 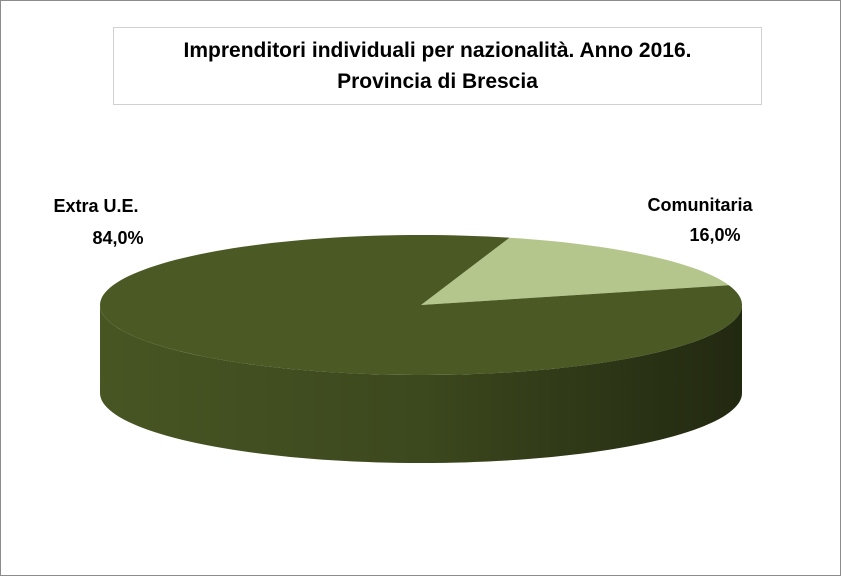 What do you see at coordinates (714, 235) in the screenshot?
I see `data-label-value: 16,0%` at bounding box center [714, 235].